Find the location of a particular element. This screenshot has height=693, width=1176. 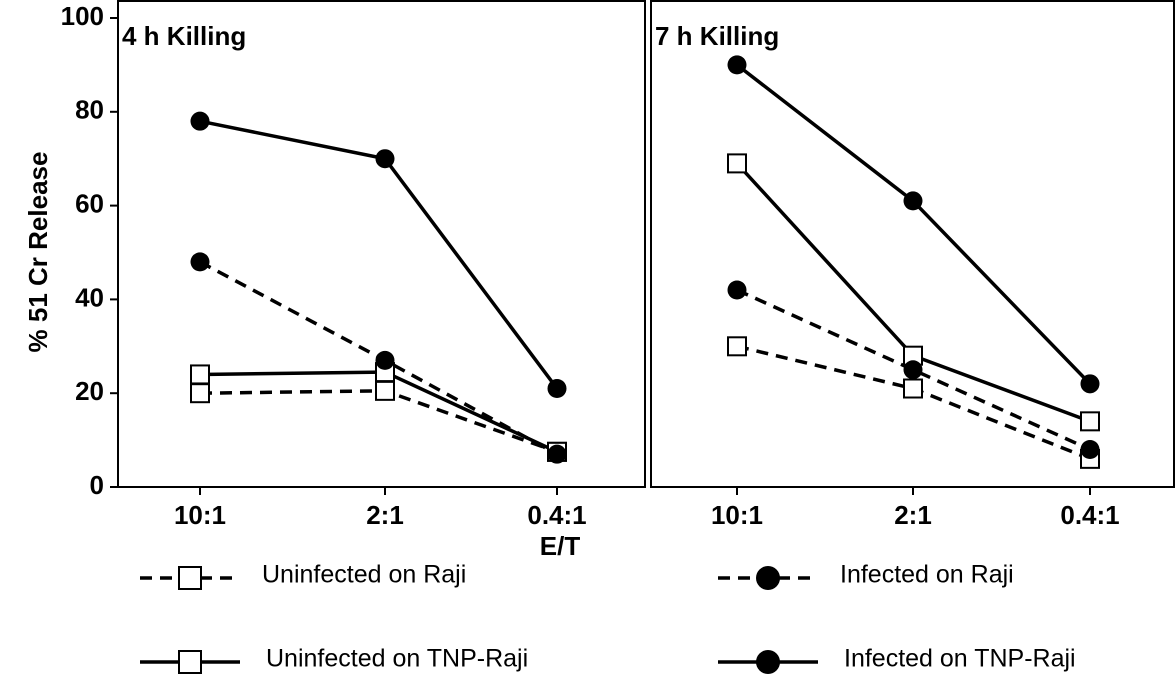

y-axis-label: % 51 Cr Release is located at coordinates (38, 252).